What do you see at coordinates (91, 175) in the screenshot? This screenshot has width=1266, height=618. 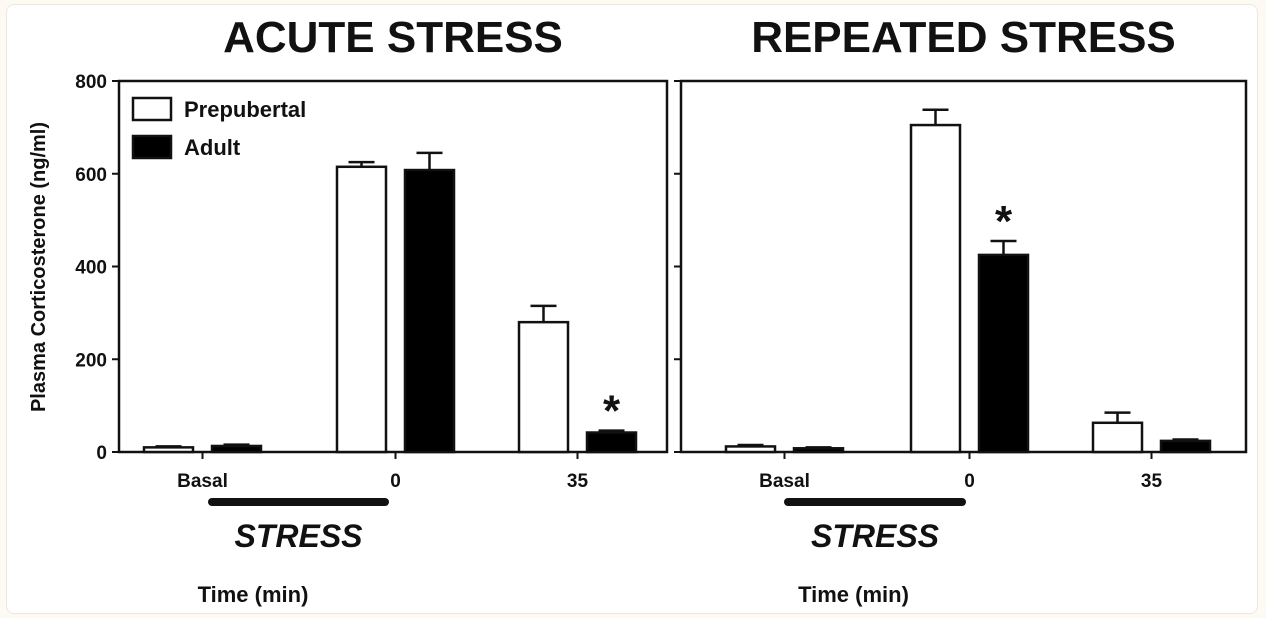 I see `y-tick-label: 600` at bounding box center [91, 175].